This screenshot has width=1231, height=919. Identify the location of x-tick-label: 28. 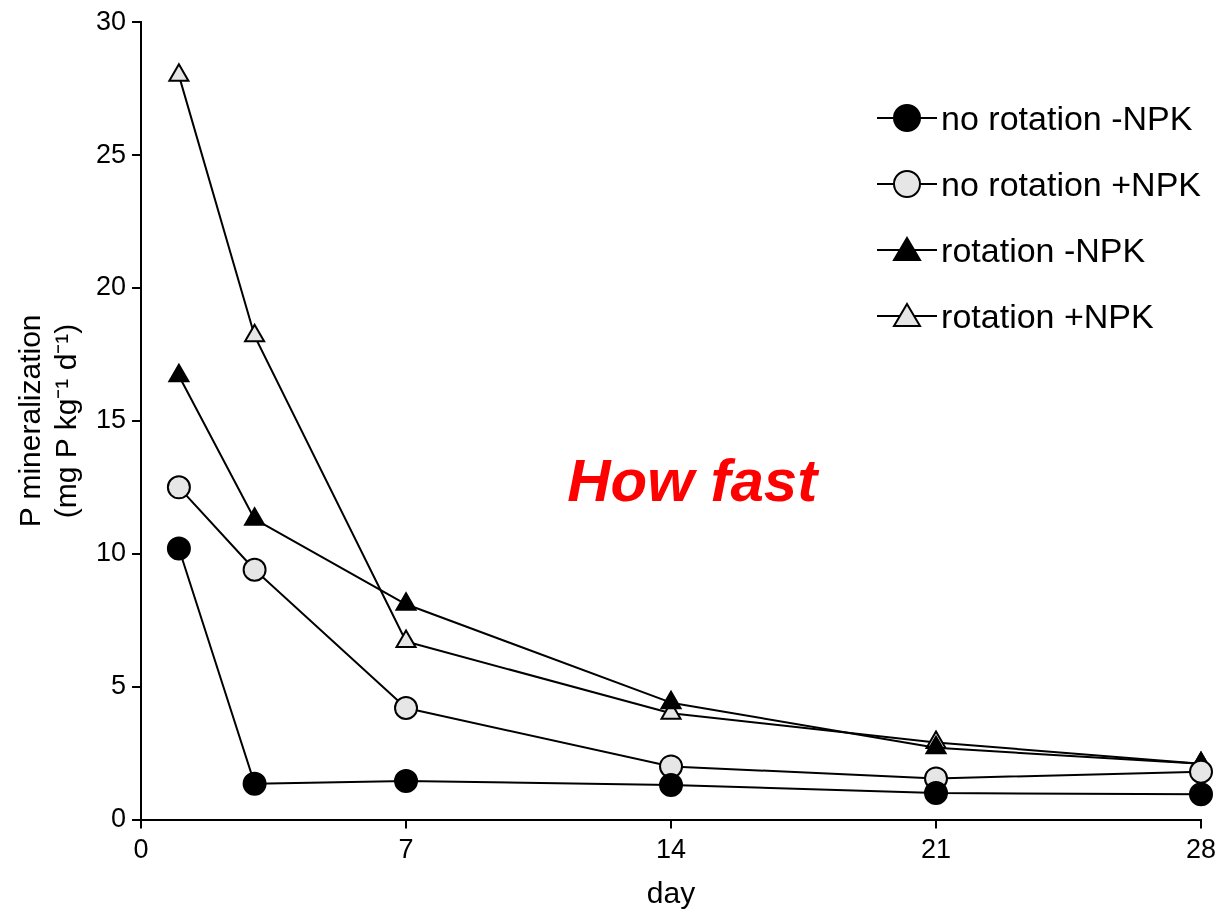
(1201, 849).